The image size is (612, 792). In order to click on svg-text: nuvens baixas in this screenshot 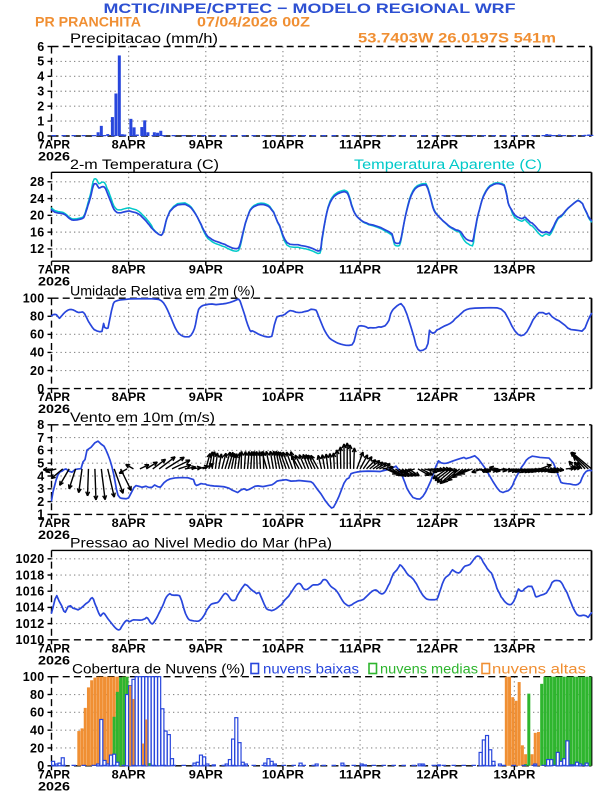, I will do `click(311, 669)`.